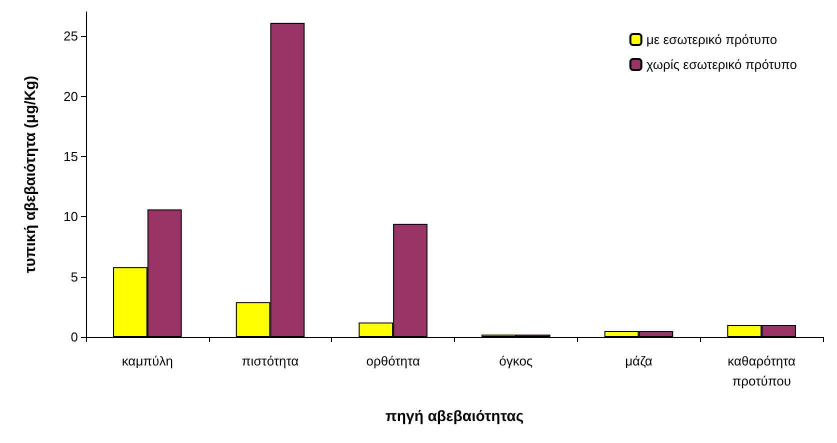  Describe the element at coordinates (271, 361) in the screenshot. I see `x-tick-label: πιστότητα` at that location.